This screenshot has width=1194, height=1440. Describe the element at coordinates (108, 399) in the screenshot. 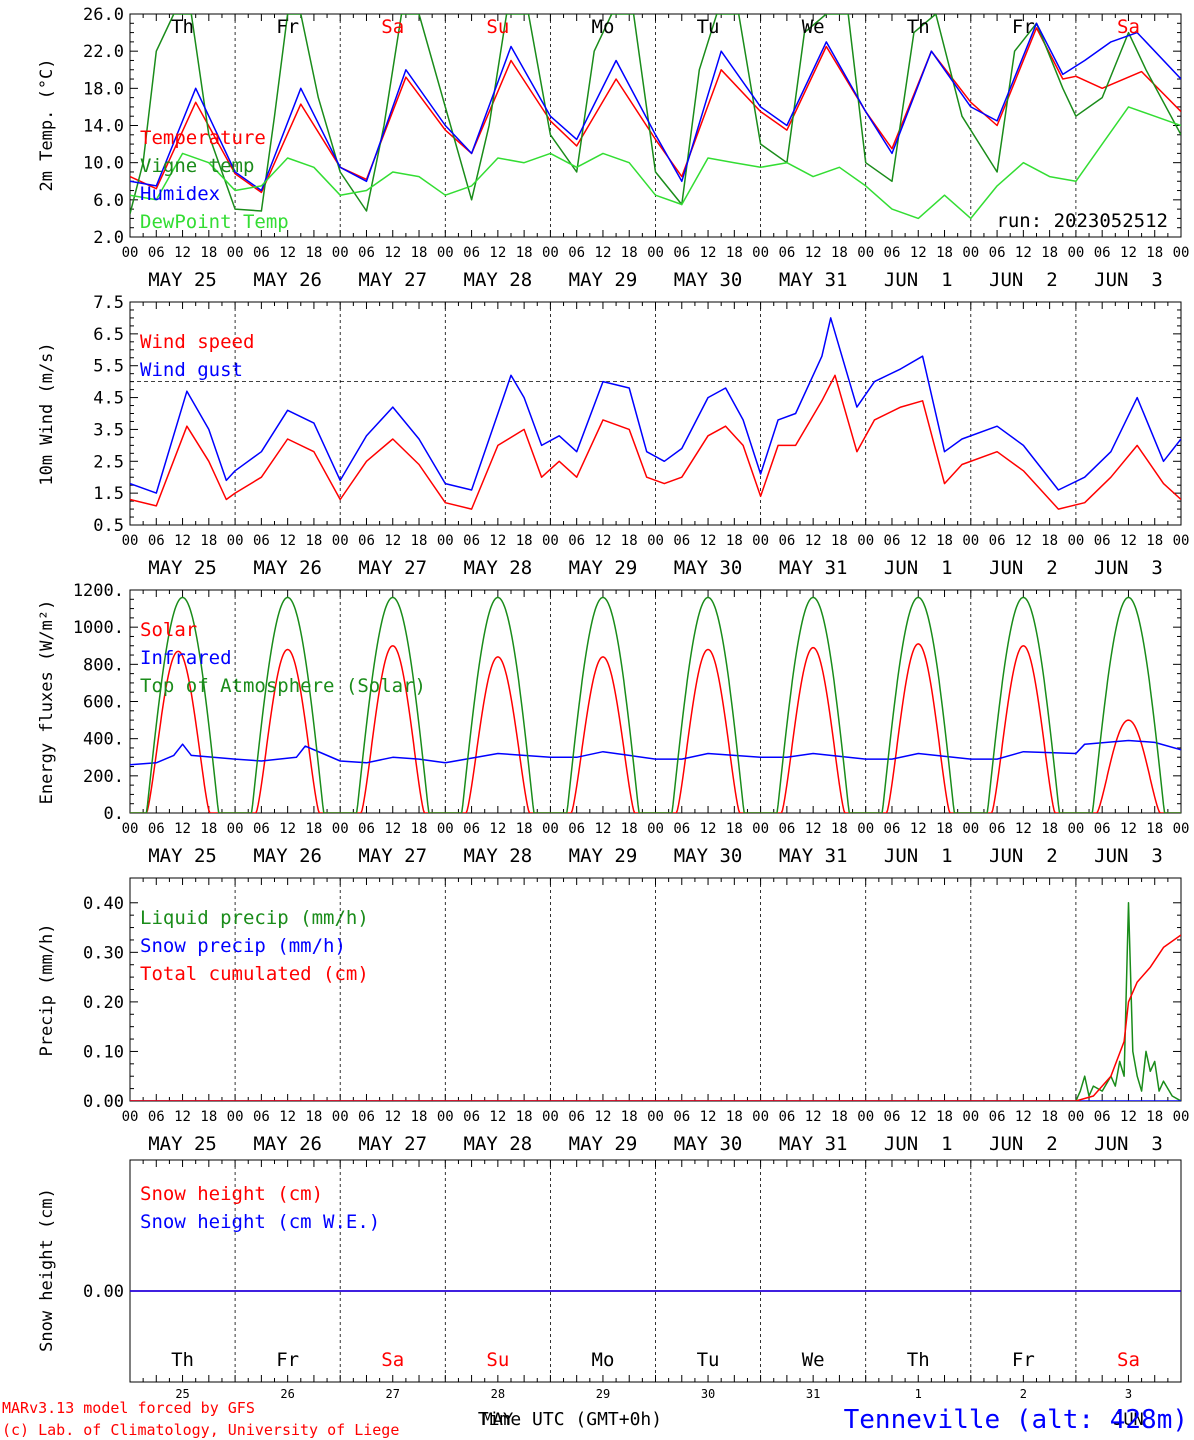

I see `y-tick-label: 4.5` at that location.